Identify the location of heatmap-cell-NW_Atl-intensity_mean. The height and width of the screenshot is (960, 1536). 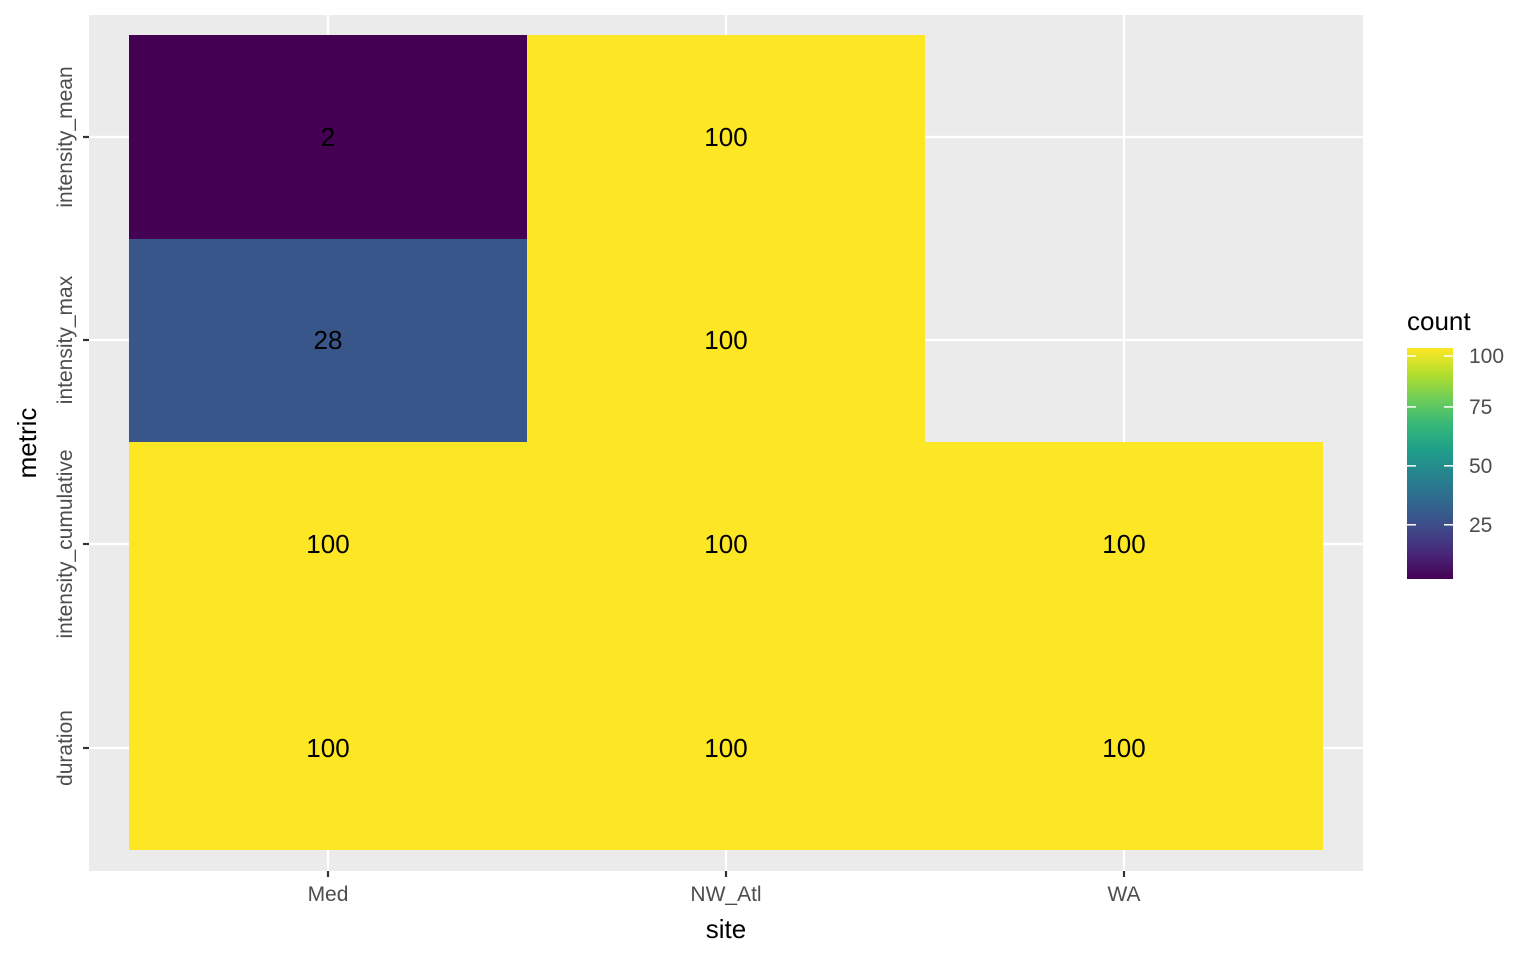
(726, 137).